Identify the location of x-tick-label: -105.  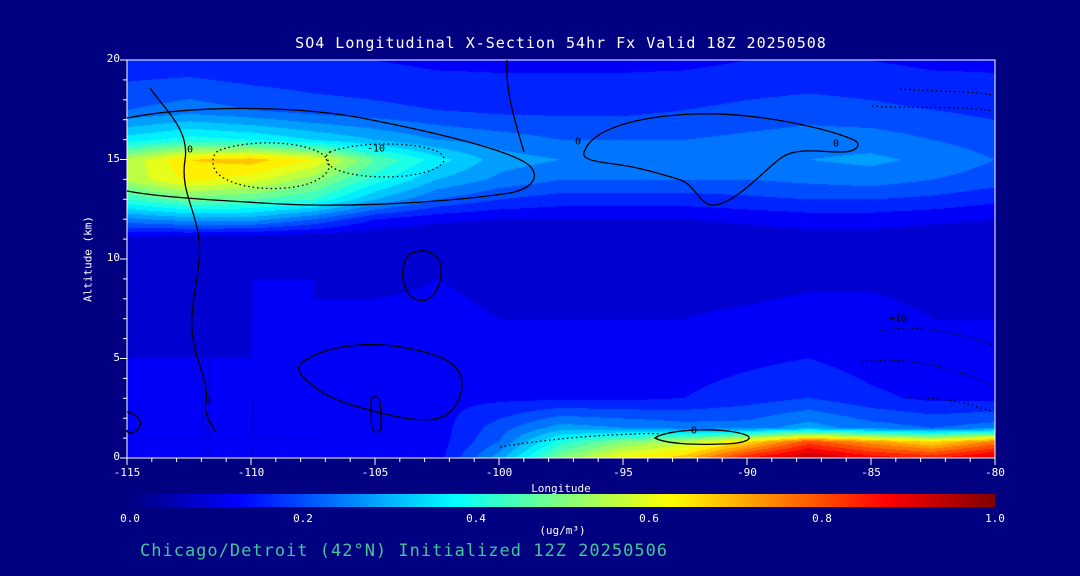
(375, 472).